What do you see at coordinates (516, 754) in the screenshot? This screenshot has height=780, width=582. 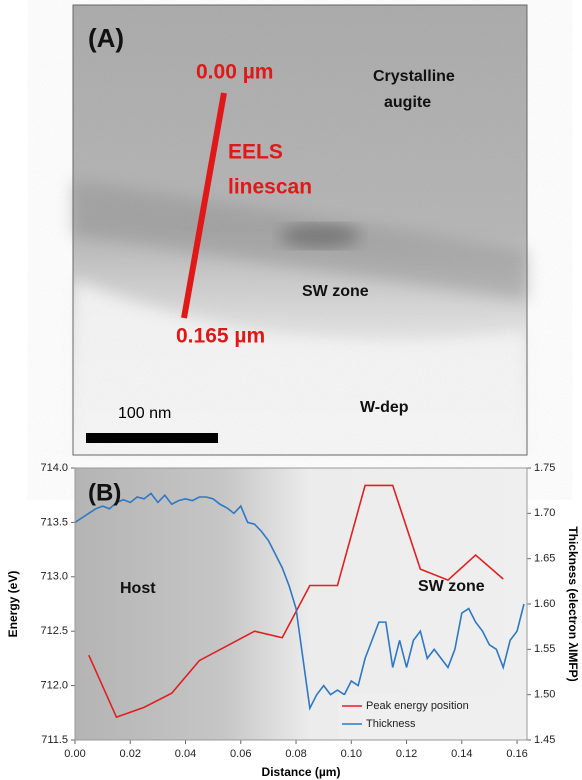 I see `x-tick-label: 0.16` at bounding box center [516, 754].